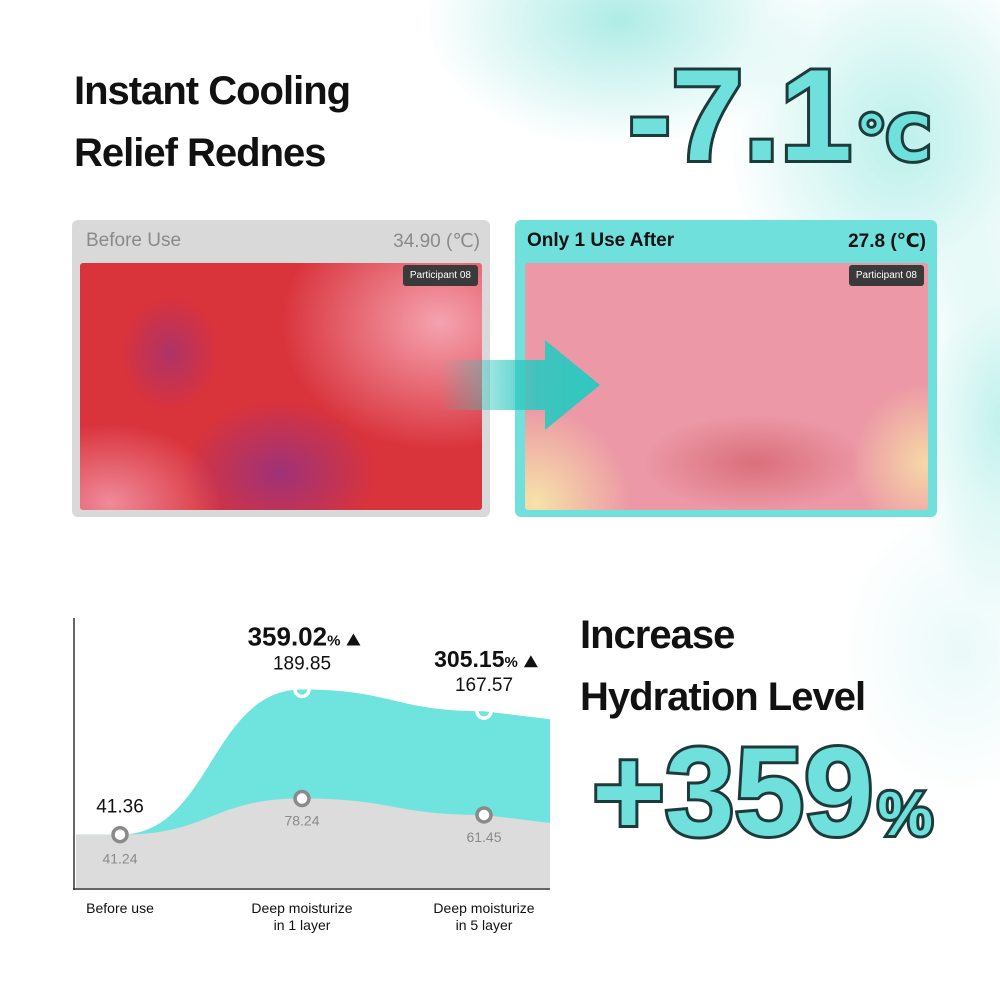 The image size is (1000, 1000). What do you see at coordinates (120, 908) in the screenshot?
I see `x-tick-label: Before use` at bounding box center [120, 908].